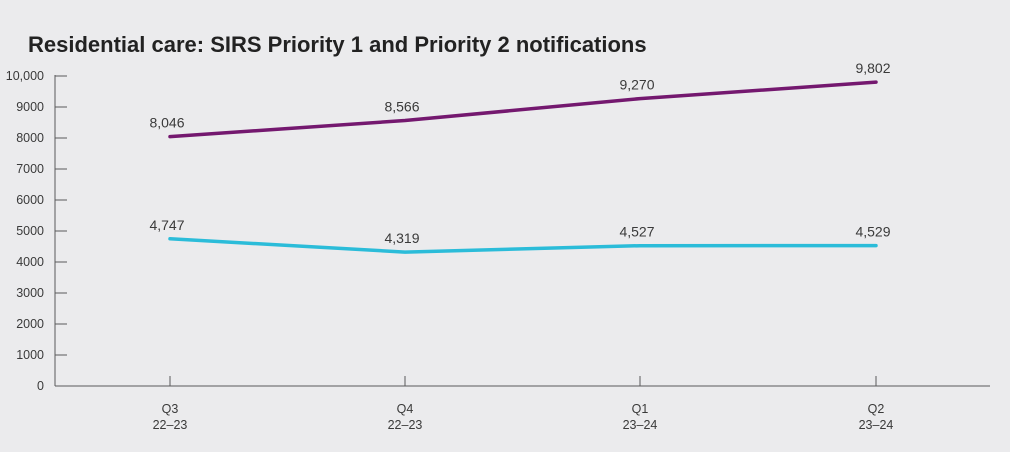  What do you see at coordinates (405, 409) in the screenshot?
I see `x-tick-label: Q4` at bounding box center [405, 409].